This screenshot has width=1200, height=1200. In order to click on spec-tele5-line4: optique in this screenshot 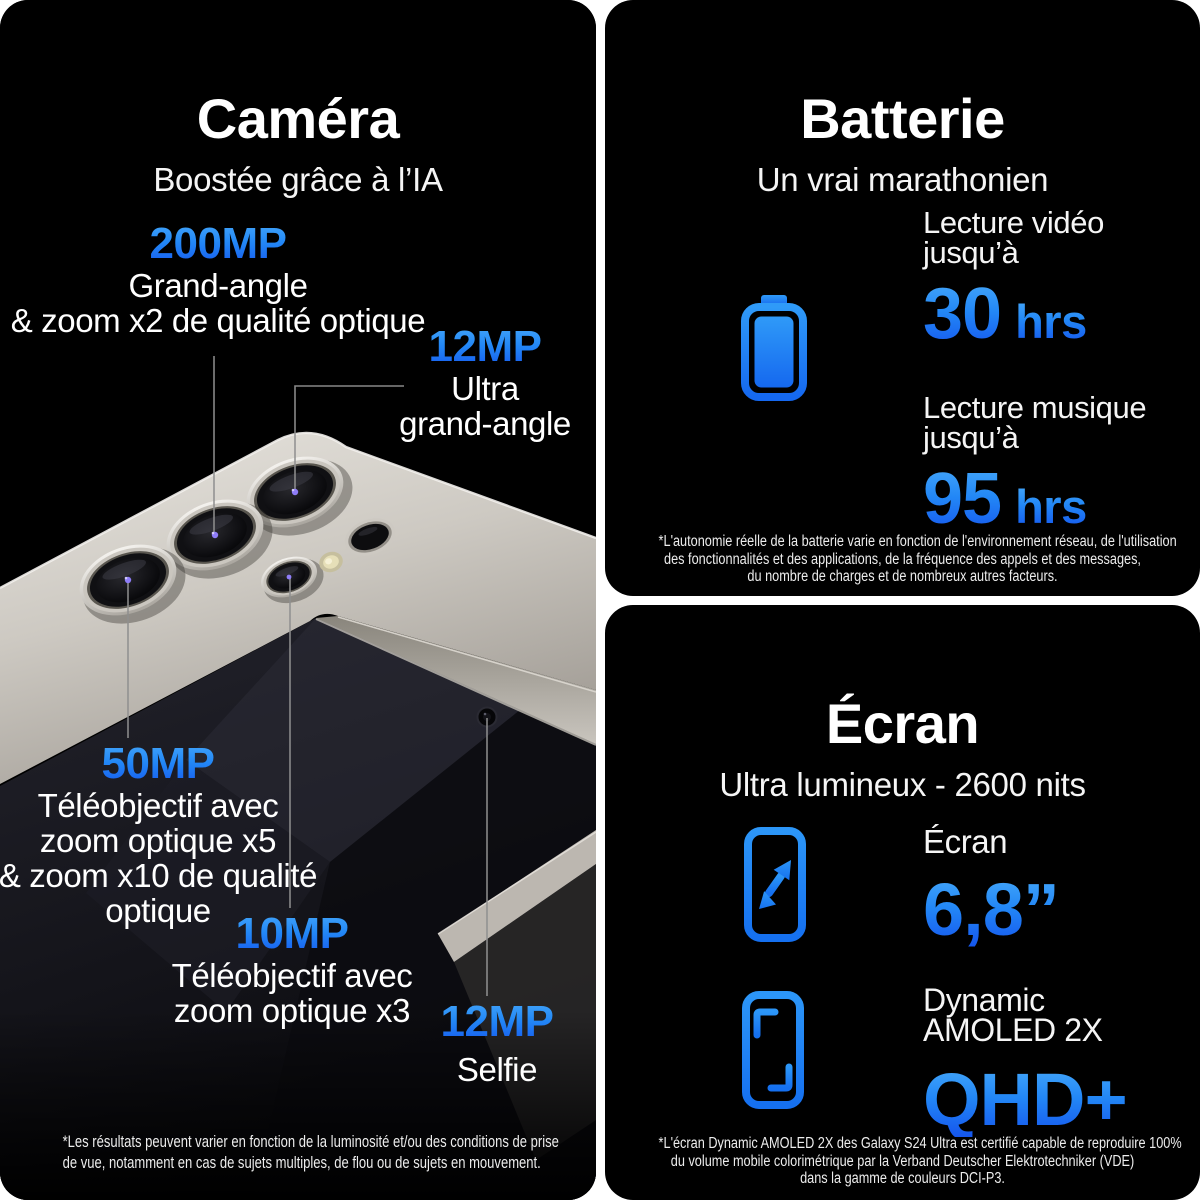, I will do `click(209, 910)`.